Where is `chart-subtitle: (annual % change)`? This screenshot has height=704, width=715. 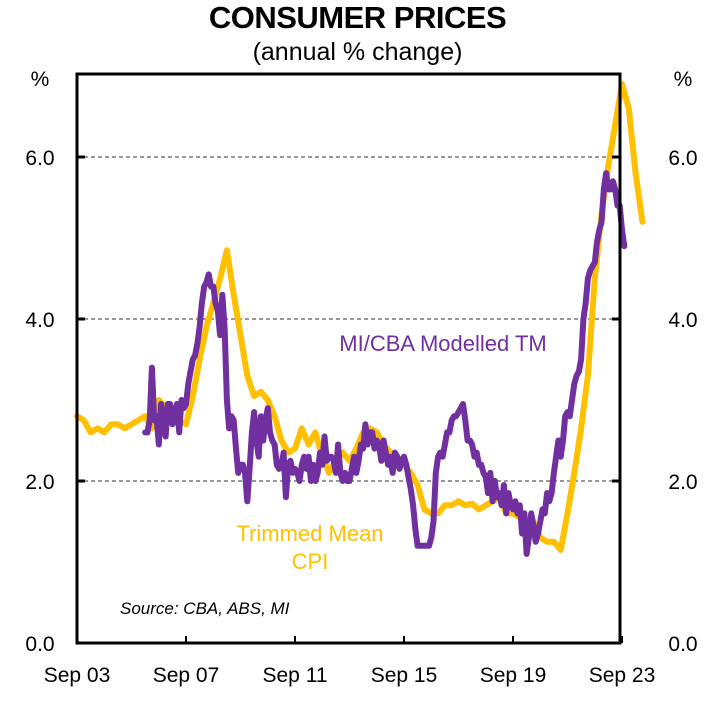
chart-subtitle: (annual % change) is located at coordinates (357, 52).